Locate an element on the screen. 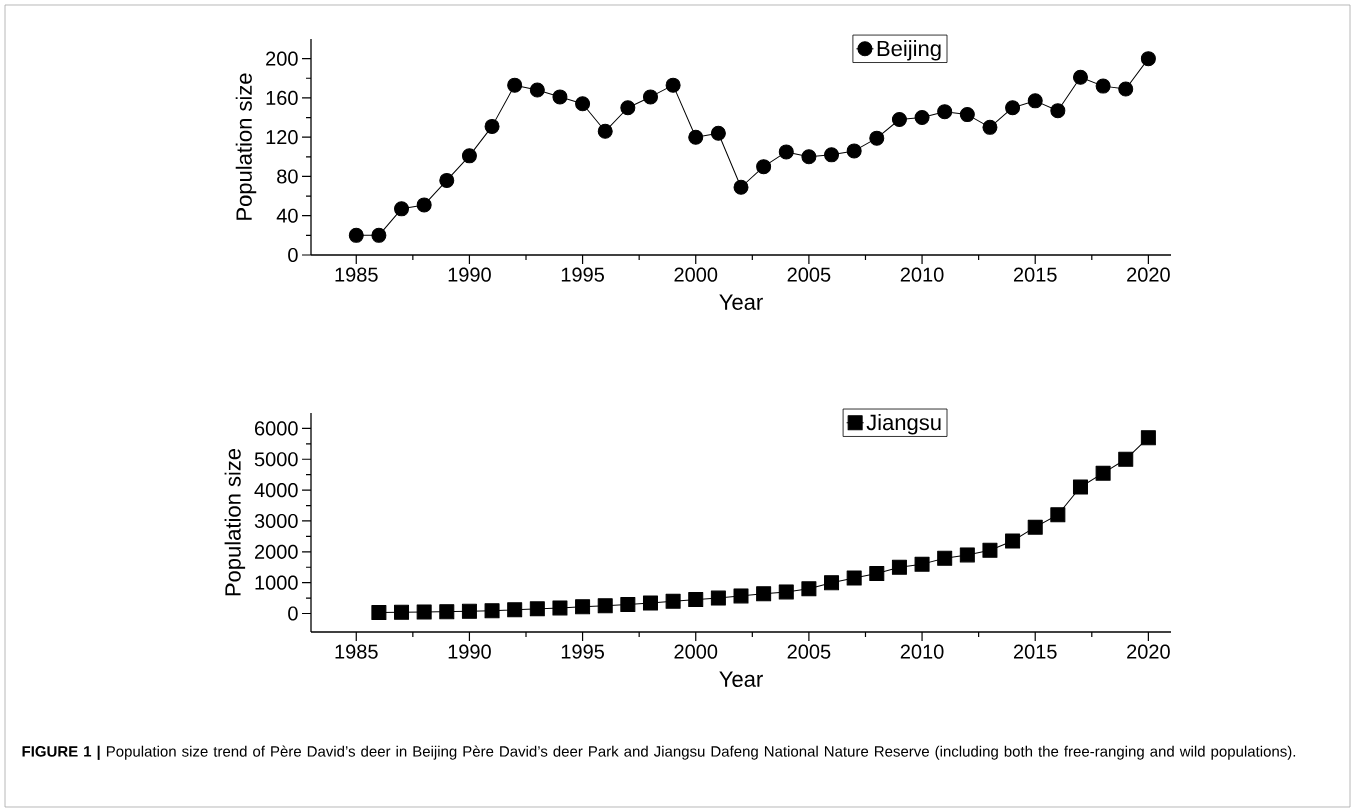  x-tick-label: 1985 is located at coordinates (356, 651).